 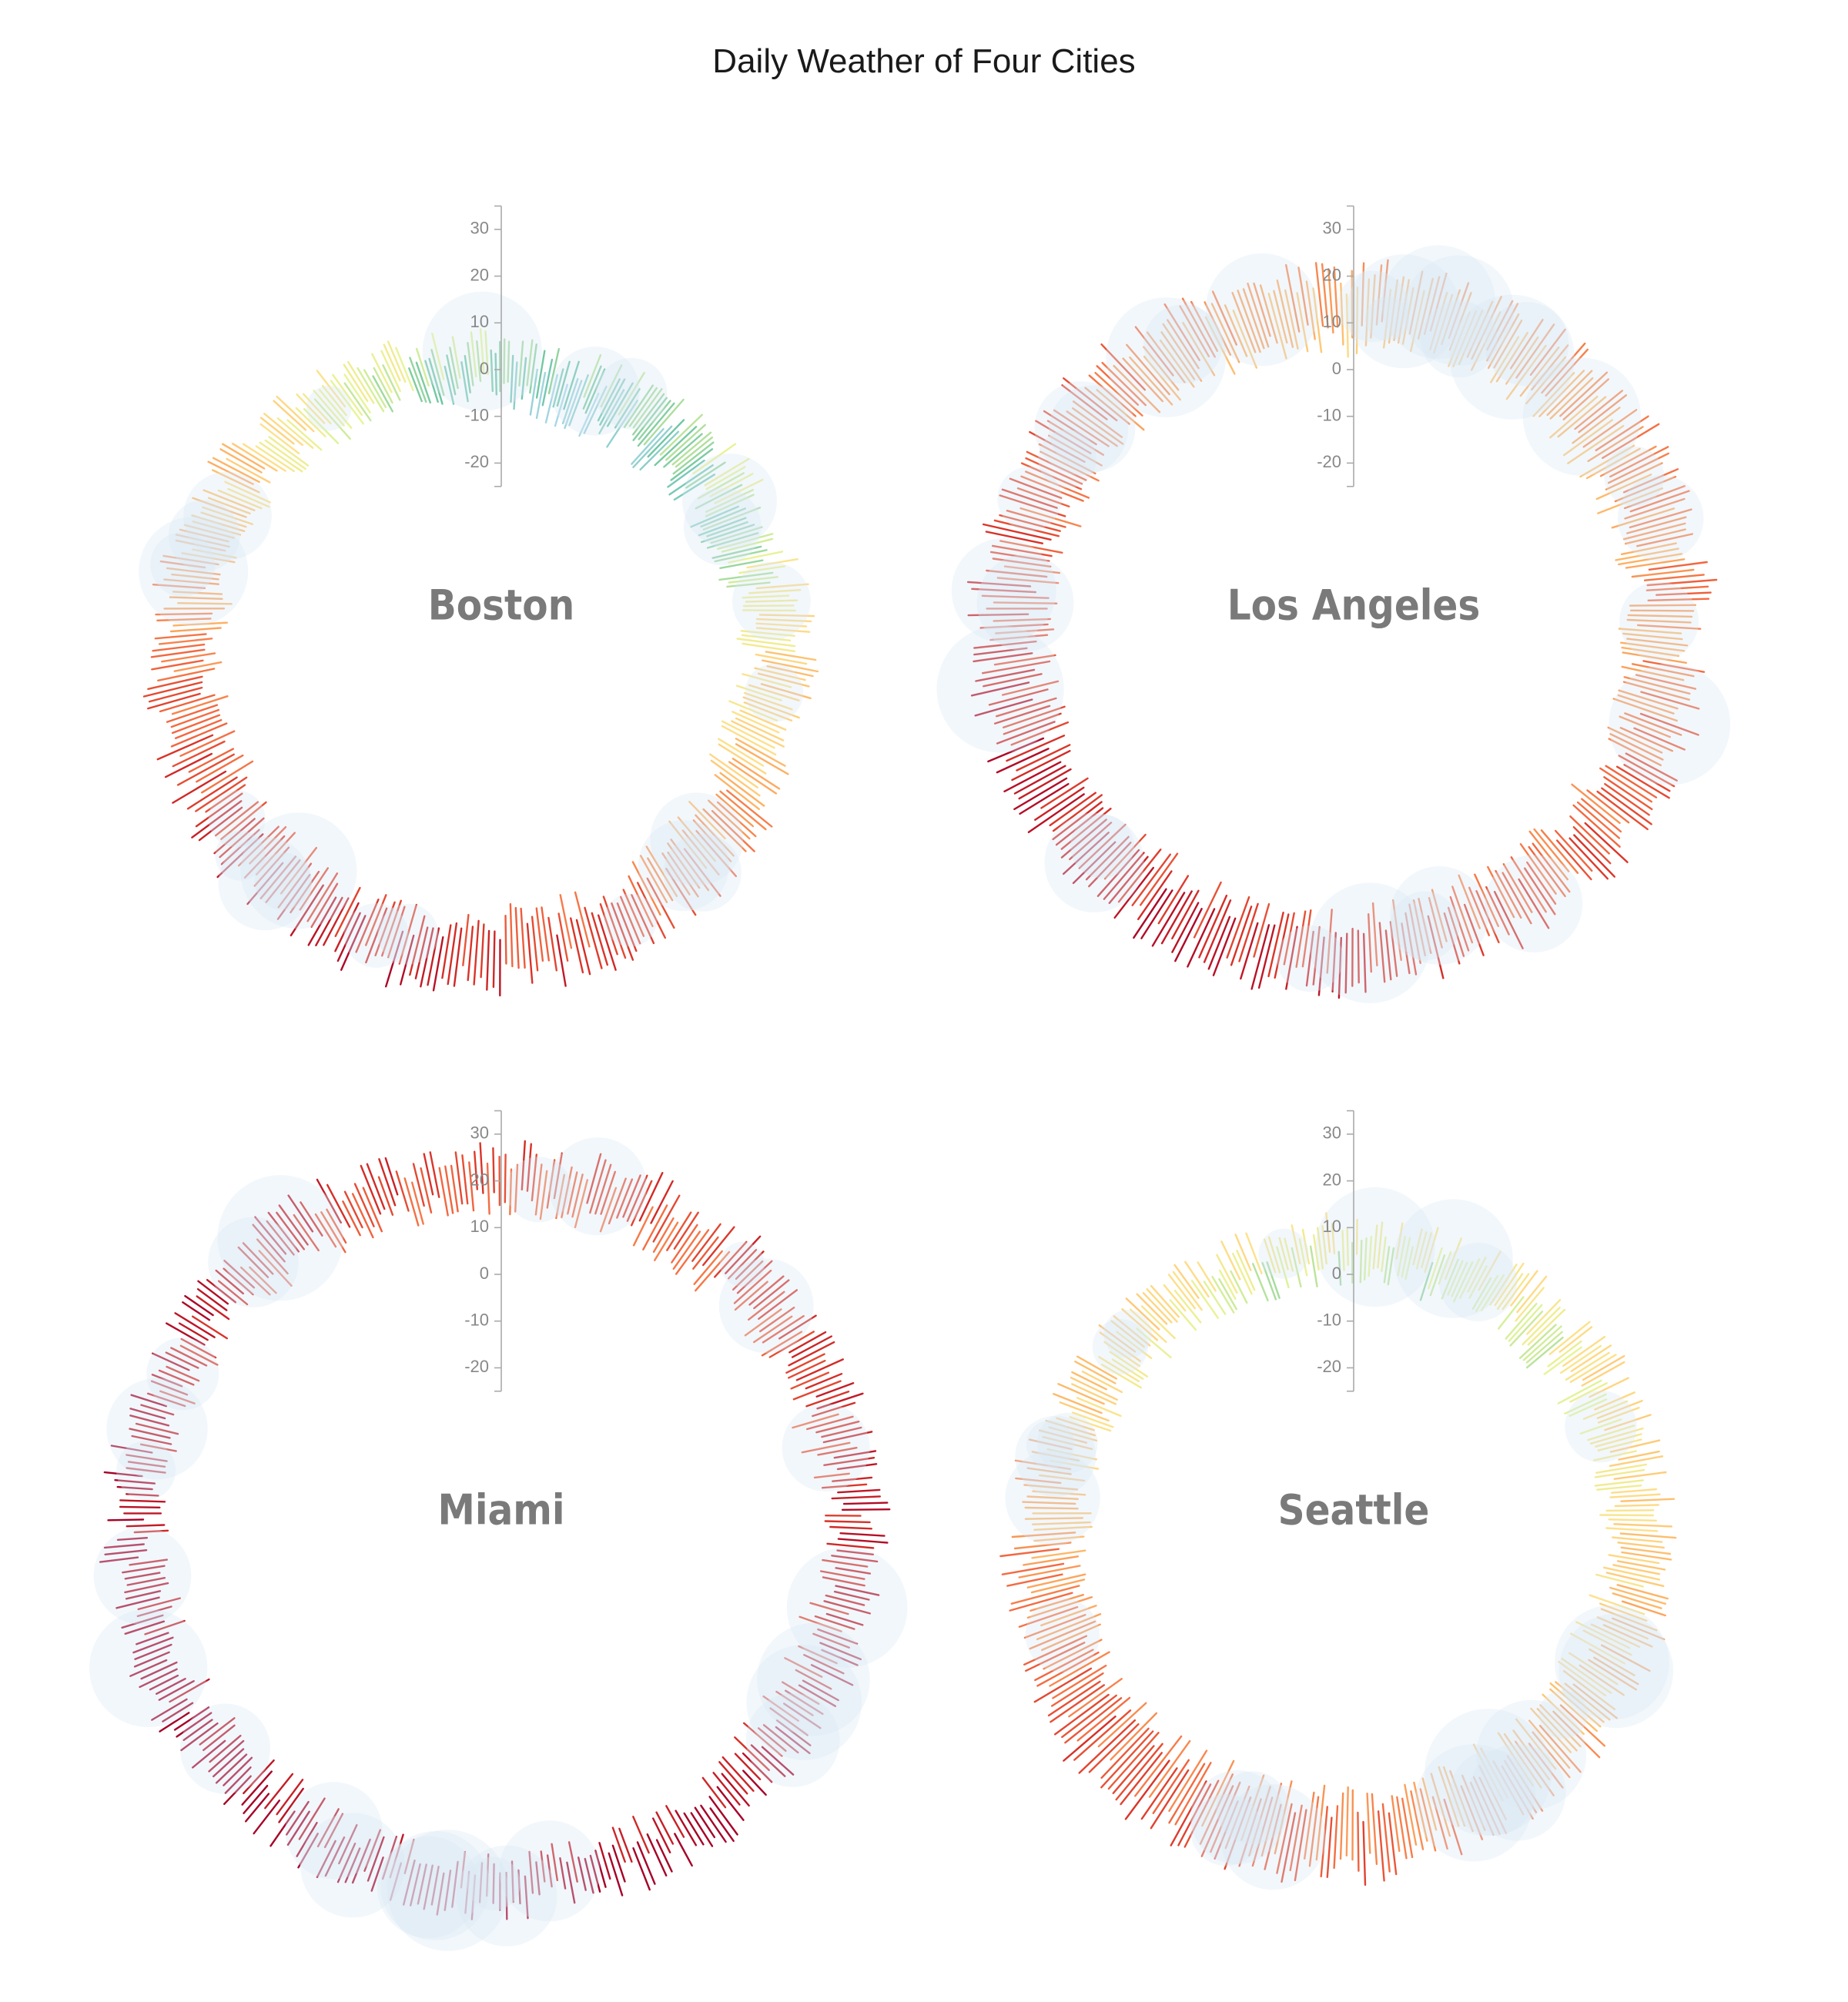 I want to click on axis-tick-label: 10, so click(x=1332, y=321).